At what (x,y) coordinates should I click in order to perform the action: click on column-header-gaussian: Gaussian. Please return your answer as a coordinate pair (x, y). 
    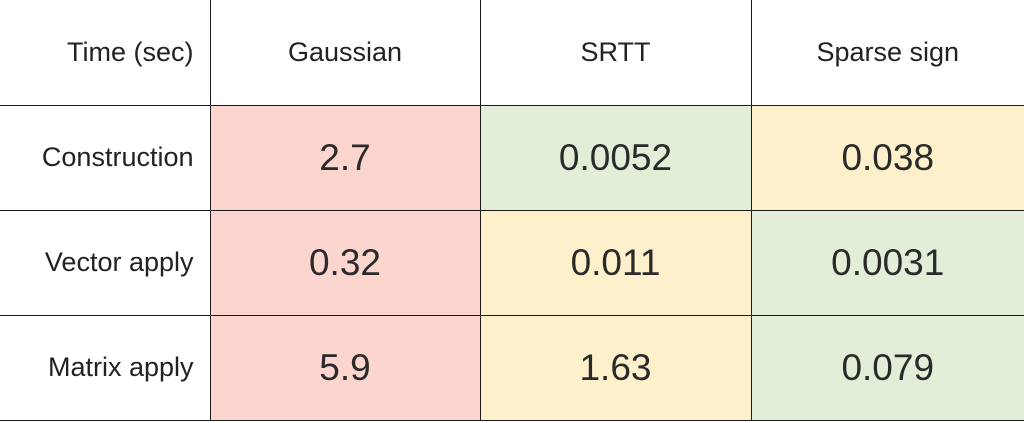
    Looking at the image, I should click on (345, 53).